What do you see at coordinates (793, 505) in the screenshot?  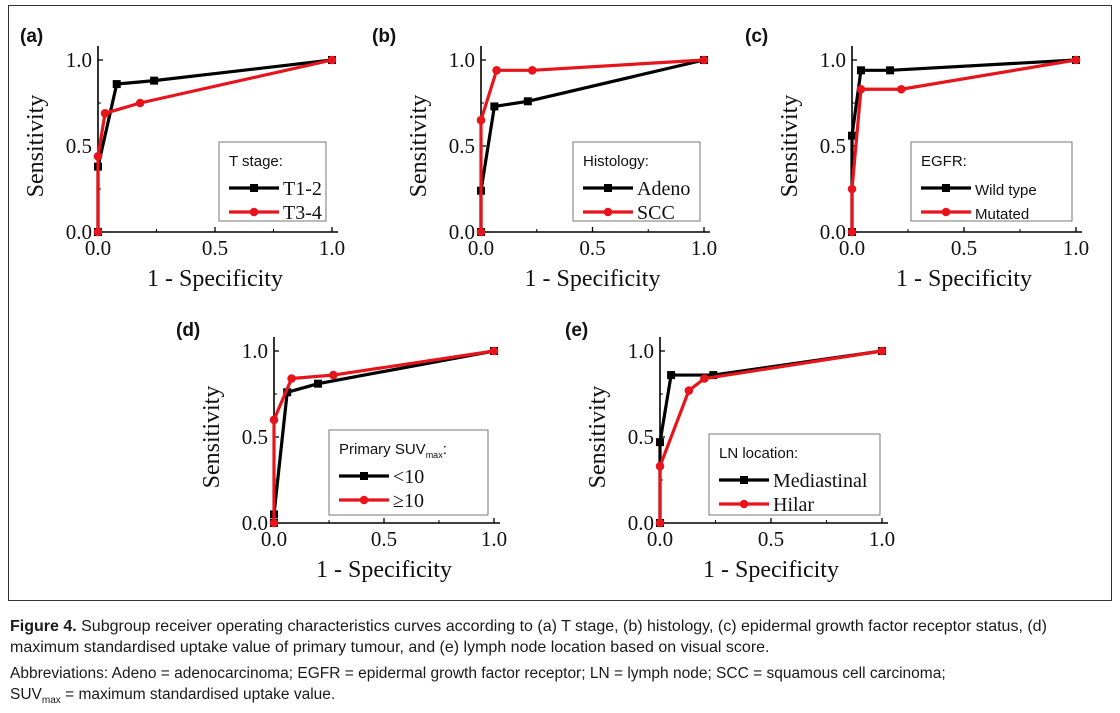 I see `legend-label: Hilar` at bounding box center [793, 505].